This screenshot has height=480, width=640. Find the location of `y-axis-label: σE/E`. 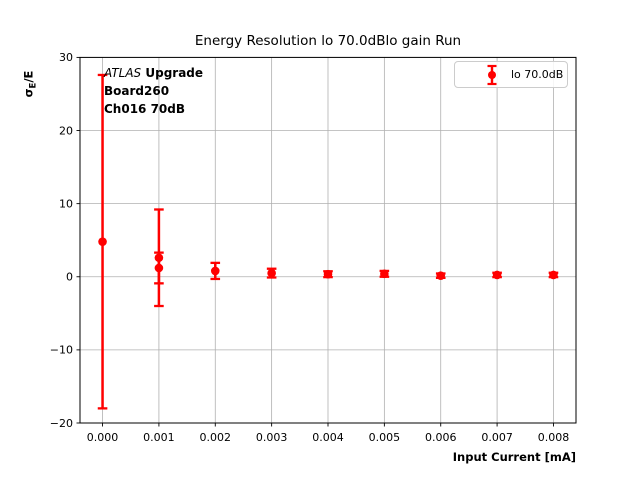

y-axis-label: σE/E is located at coordinates (30, 84).